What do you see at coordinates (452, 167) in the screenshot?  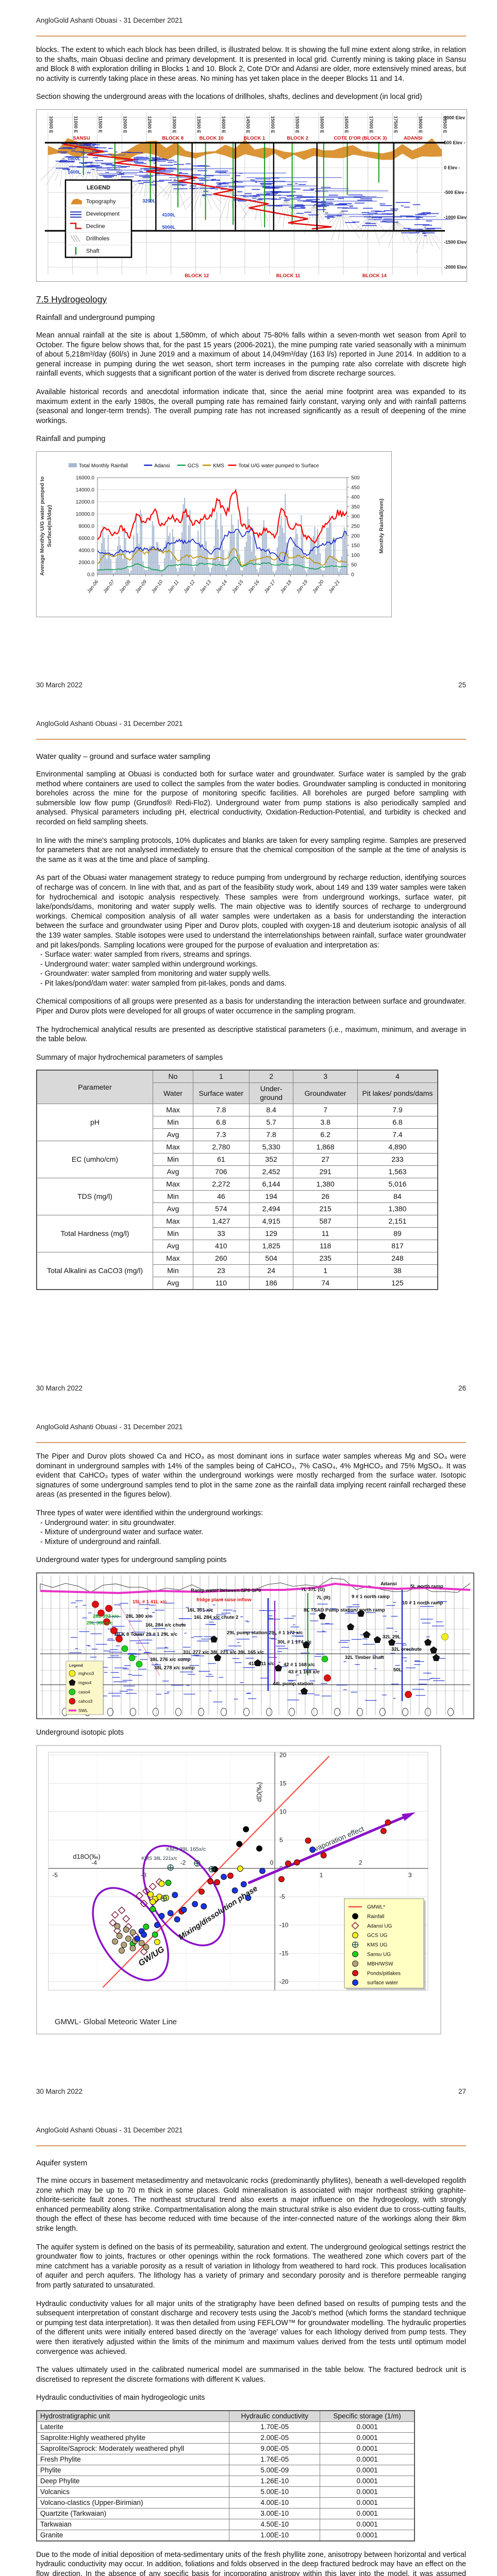 I see `svg-text: 0 Elev -` at bounding box center [452, 167].